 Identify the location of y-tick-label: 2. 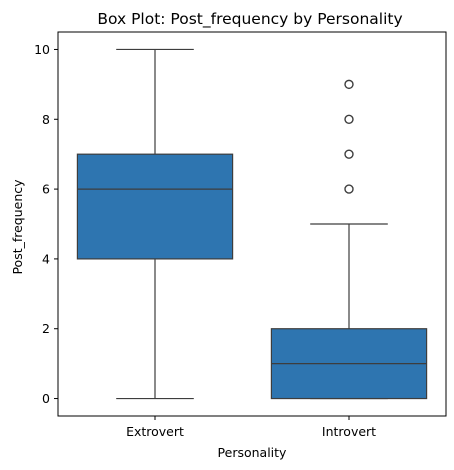
(46, 328).